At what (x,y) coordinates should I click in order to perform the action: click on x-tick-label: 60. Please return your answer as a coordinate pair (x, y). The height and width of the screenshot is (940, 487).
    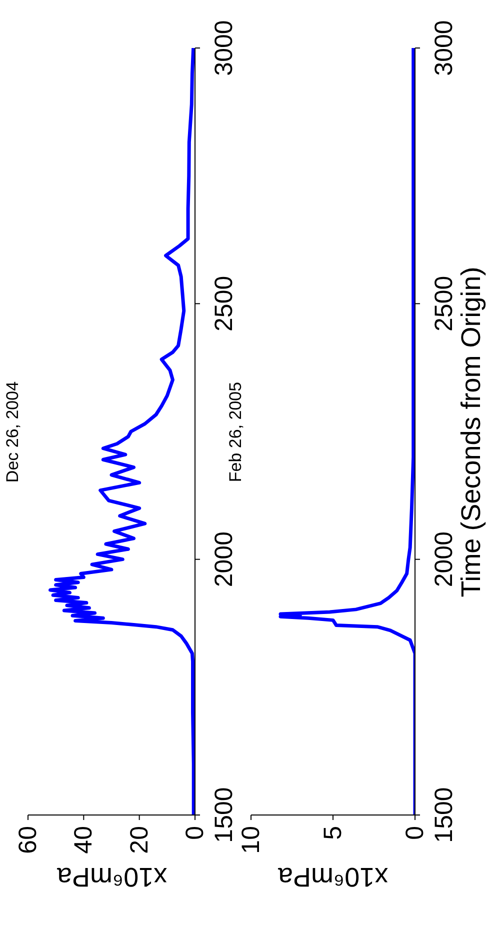
    Looking at the image, I should click on (28, 840).